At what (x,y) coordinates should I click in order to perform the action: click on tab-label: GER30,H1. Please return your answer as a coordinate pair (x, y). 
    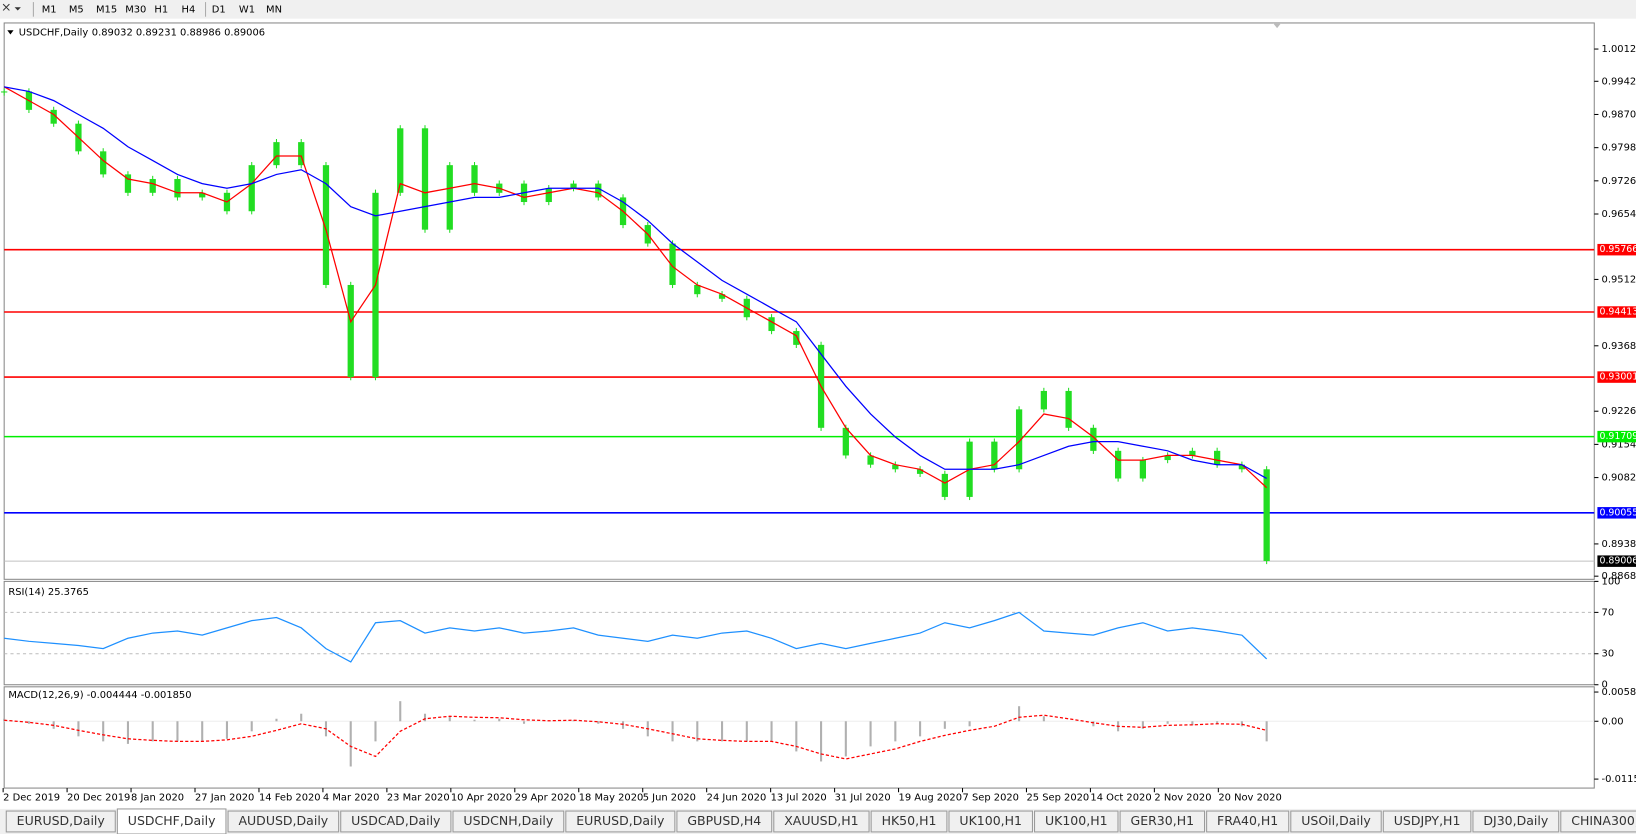
    Looking at the image, I should click on (1163, 820).